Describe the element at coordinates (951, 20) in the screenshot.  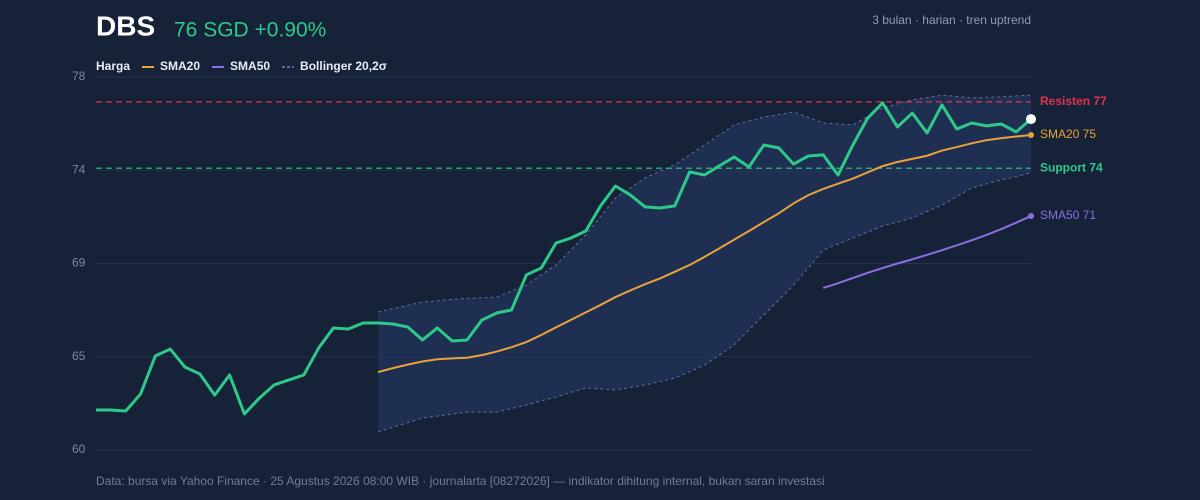
I see `chart-note: 3 bulan · harian · tren uptrend` at that location.